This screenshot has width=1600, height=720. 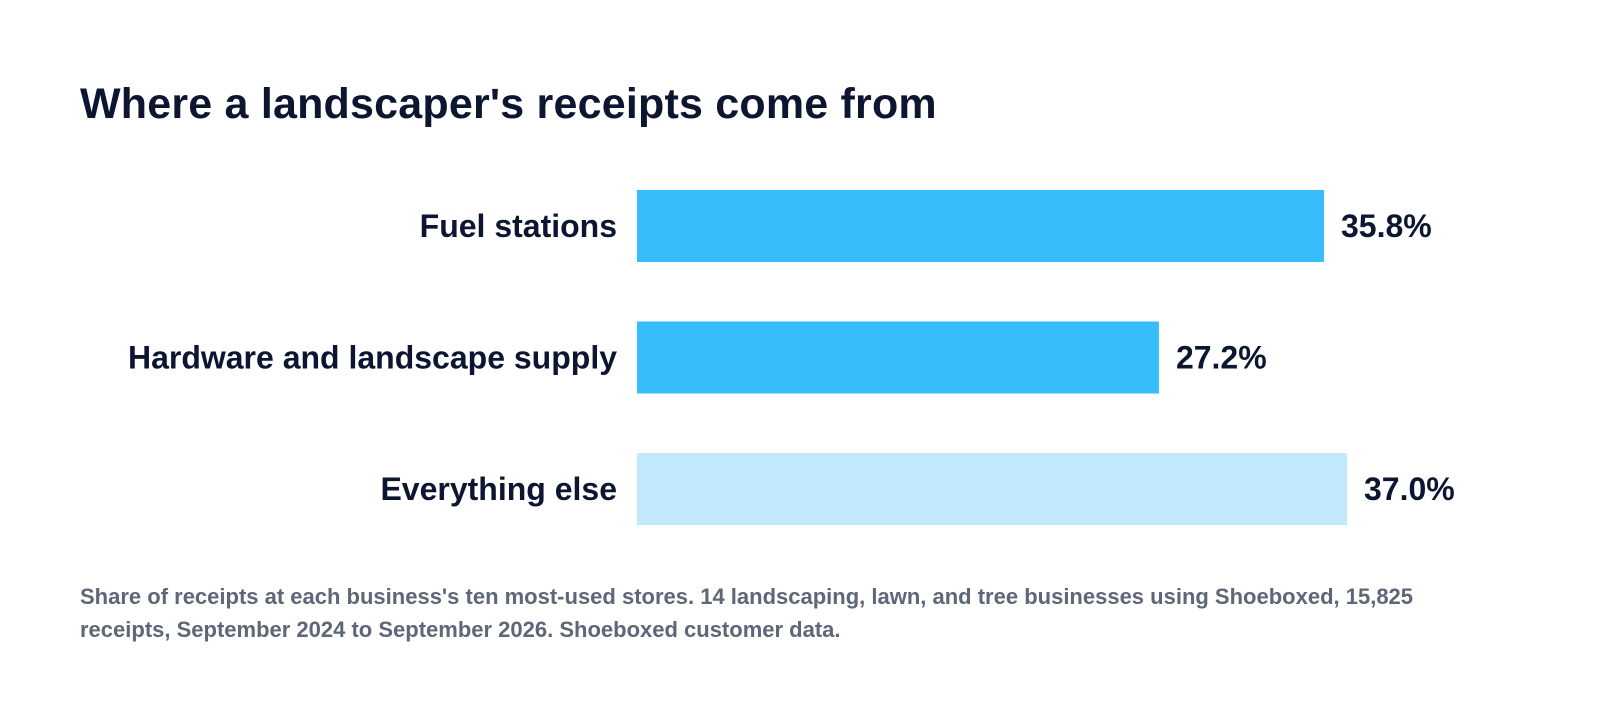 I want to click on category-label-fuel-stations: Fuel stations, so click(x=518, y=226).